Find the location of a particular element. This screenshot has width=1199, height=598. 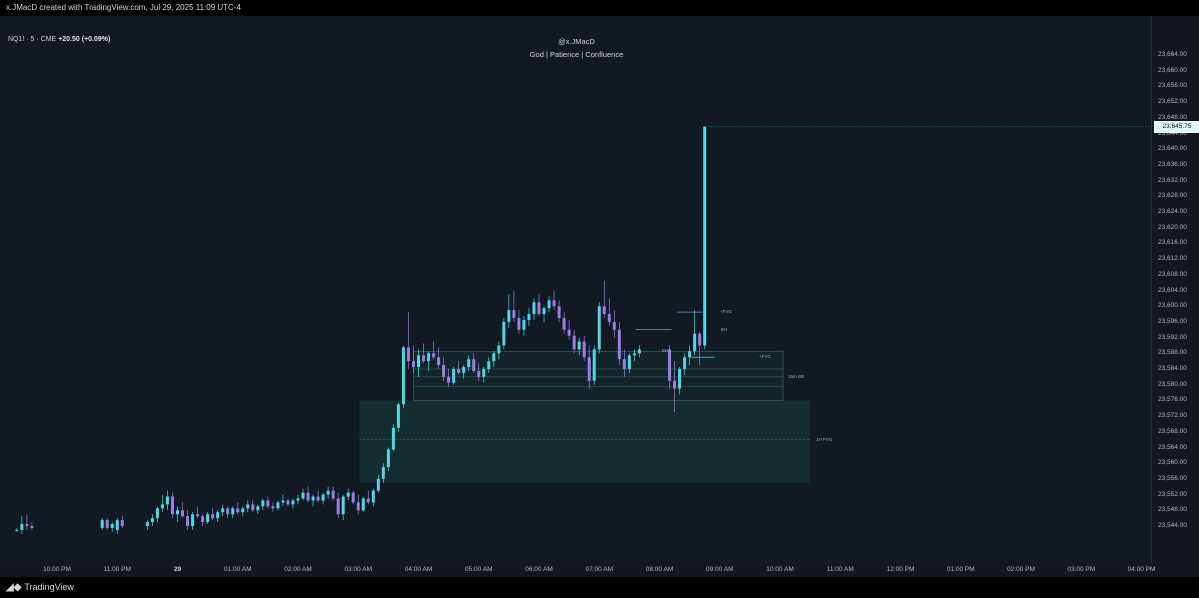

time-tick-label: 11:00 PM is located at coordinates (117, 569).